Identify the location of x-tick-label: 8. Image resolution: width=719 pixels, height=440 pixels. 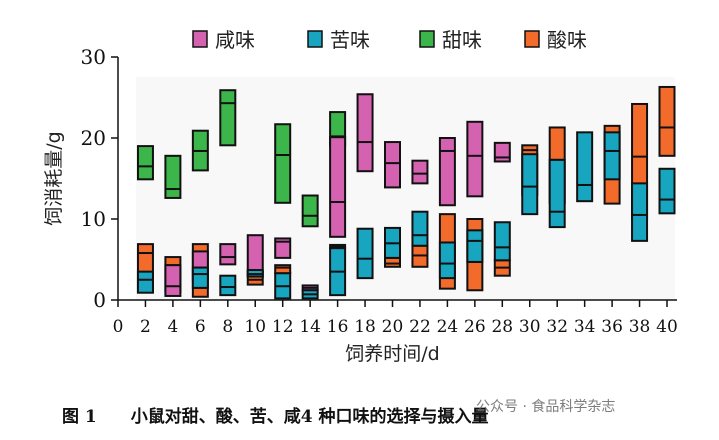
(227, 327).